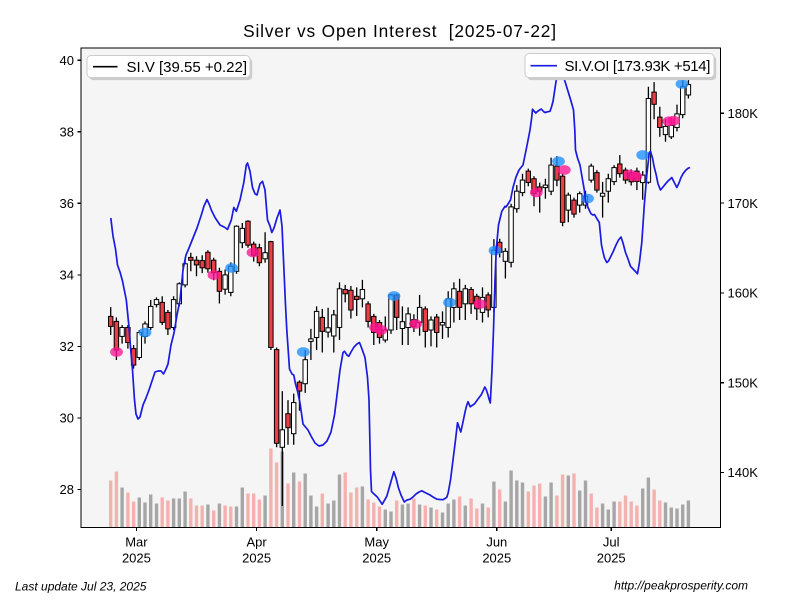 This screenshot has width=800, height=605. I want to click on svg-text: SI.V [39.55 +0.22], so click(187, 67).